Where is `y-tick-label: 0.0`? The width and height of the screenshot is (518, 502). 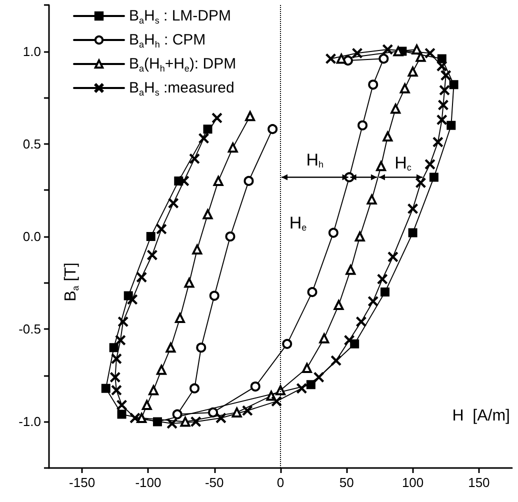
y-tick-label: 0.0 is located at coordinates (31, 236).